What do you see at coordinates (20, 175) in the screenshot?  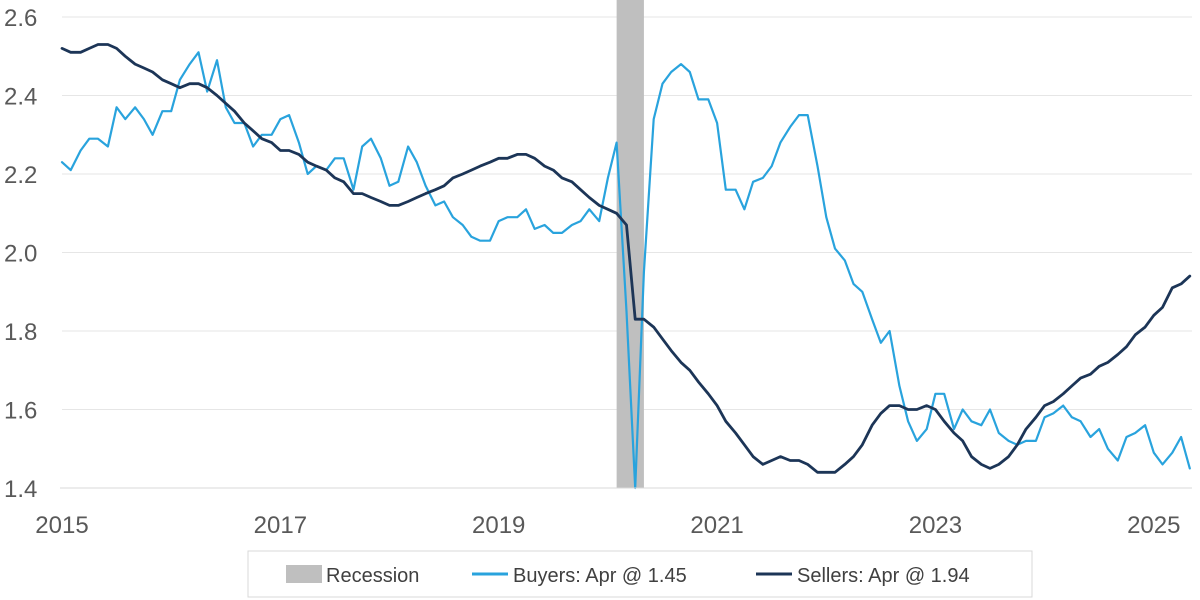 I see `y-tick-label: 2.2` at bounding box center [20, 175].